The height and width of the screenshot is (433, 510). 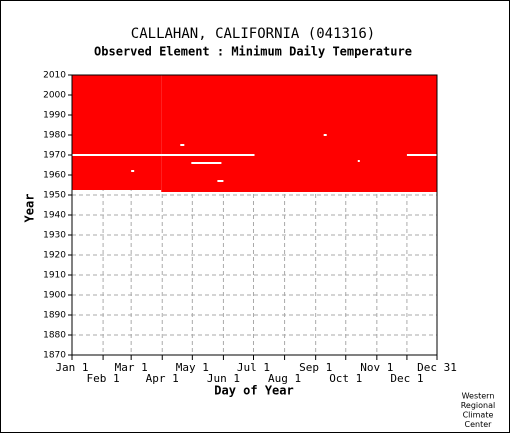 What do you see at coordinates (54, 236) in the screenshot?
I see `y-tick-label: 1930` at bounding box center [54, 236].